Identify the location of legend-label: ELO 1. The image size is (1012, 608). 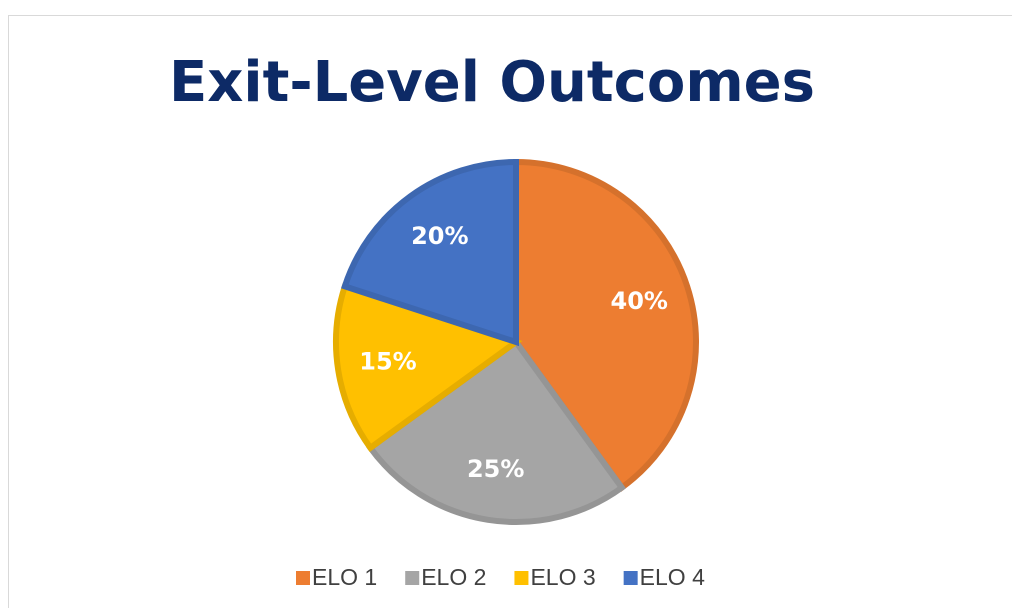
(344, 577).